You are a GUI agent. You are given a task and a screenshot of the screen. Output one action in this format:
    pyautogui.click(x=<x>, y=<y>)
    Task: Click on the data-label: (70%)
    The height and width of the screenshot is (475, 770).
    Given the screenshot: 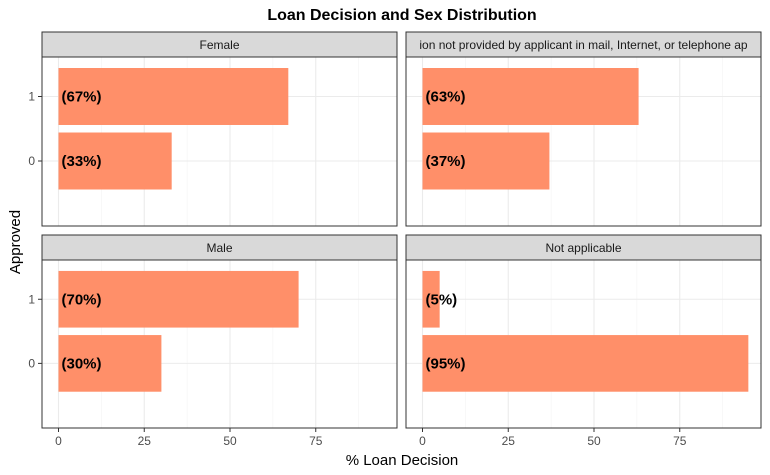 What is the action you would take?
    pyautogui.click(x=82, y=299)
    